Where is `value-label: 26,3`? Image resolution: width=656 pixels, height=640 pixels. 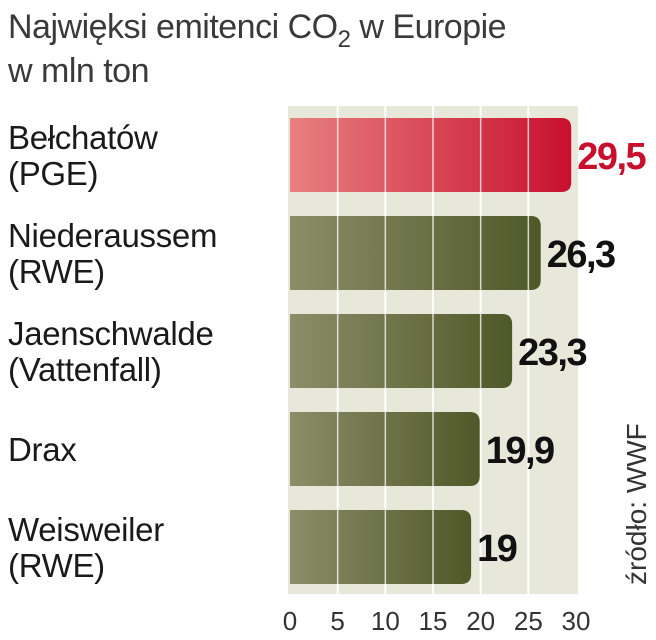
value-label: 26,3 is located at coordinates (581, 255).